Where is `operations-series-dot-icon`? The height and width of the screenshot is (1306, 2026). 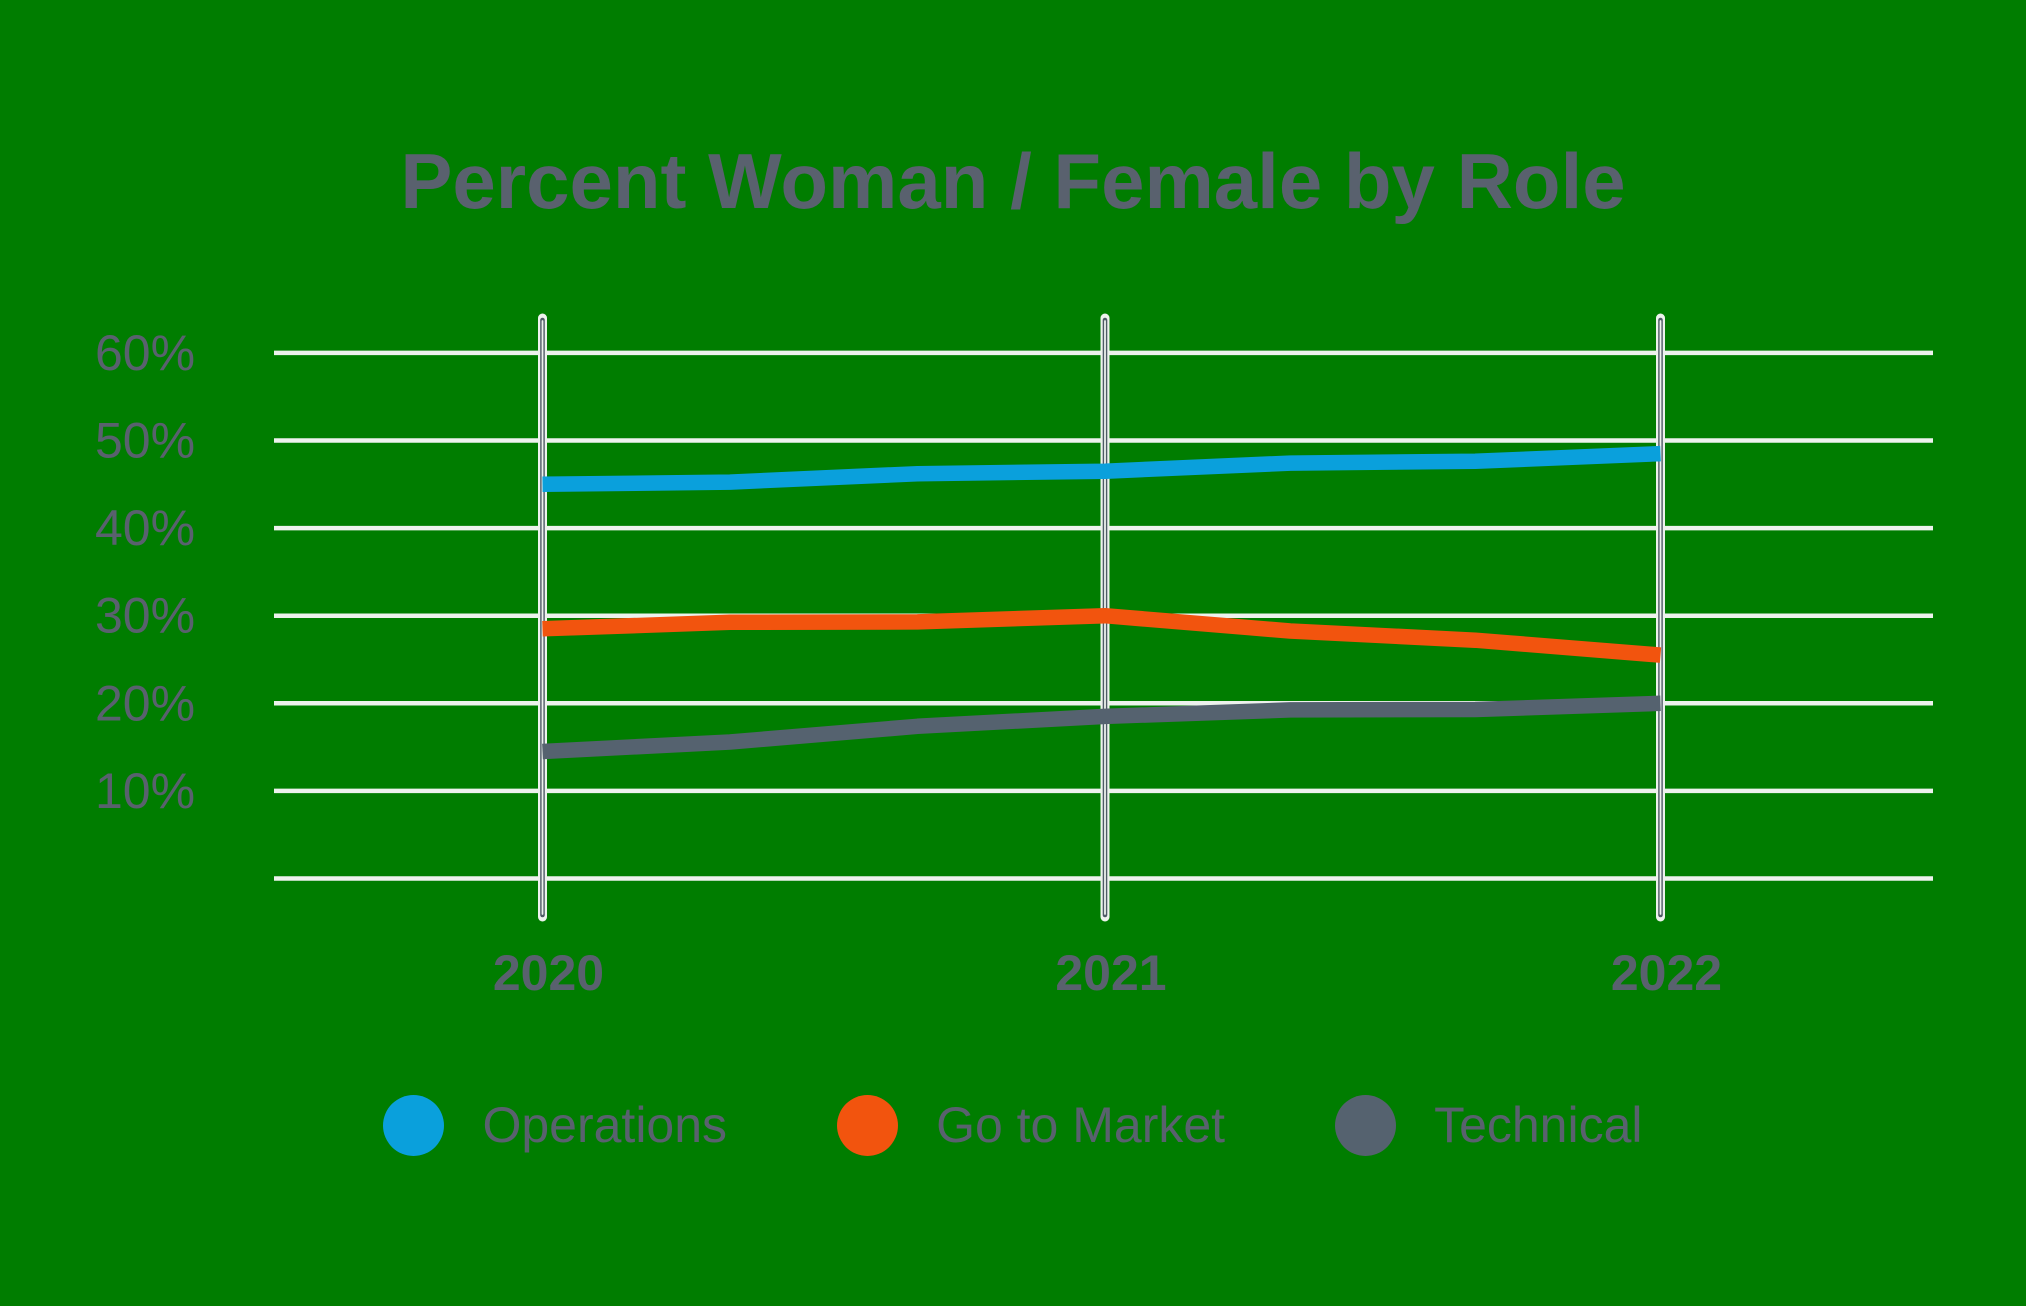 operations-series-dot-icon is located at coordinates (414, 1125).